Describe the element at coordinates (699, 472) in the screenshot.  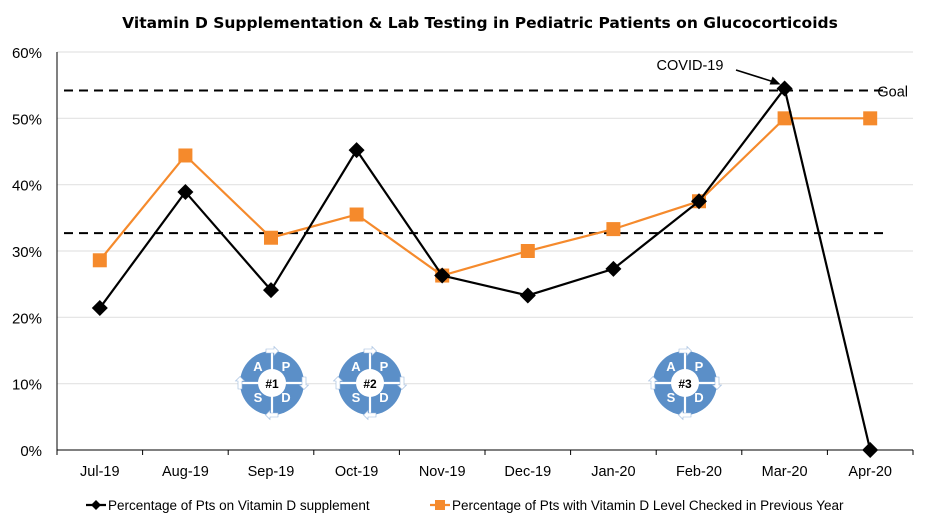
I see `x-tick-label: Feb-20` at that location.